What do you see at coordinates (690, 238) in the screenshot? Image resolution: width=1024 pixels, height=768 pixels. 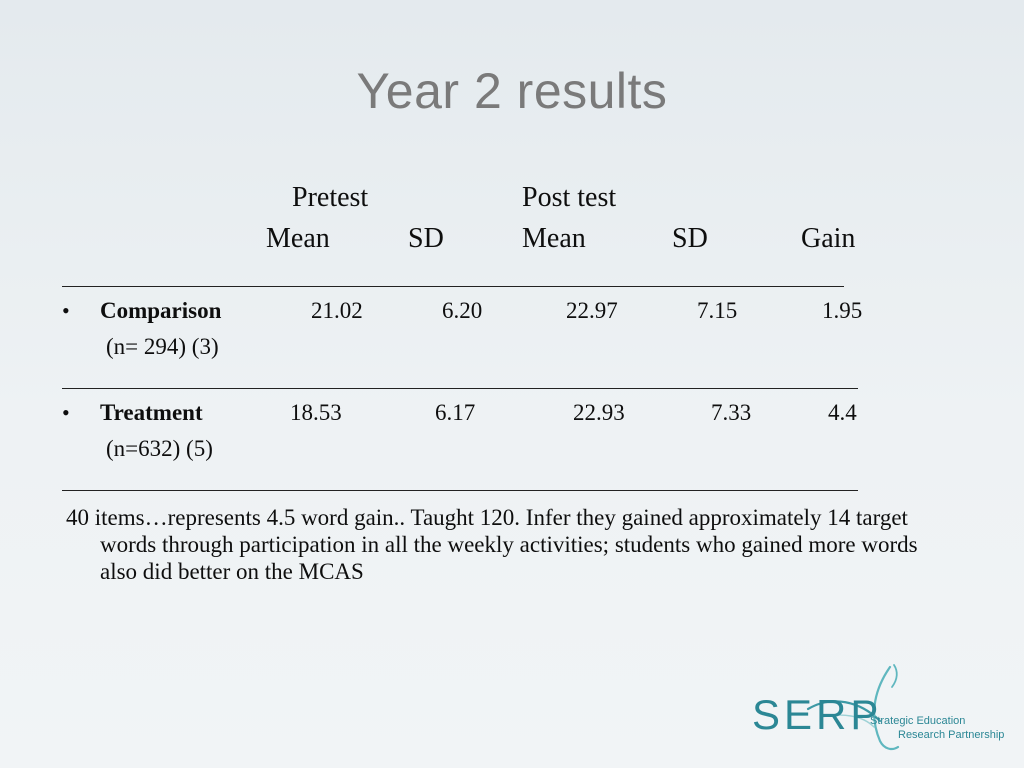 I see `post-sd-header: SD` at bounding box center [690, 238].